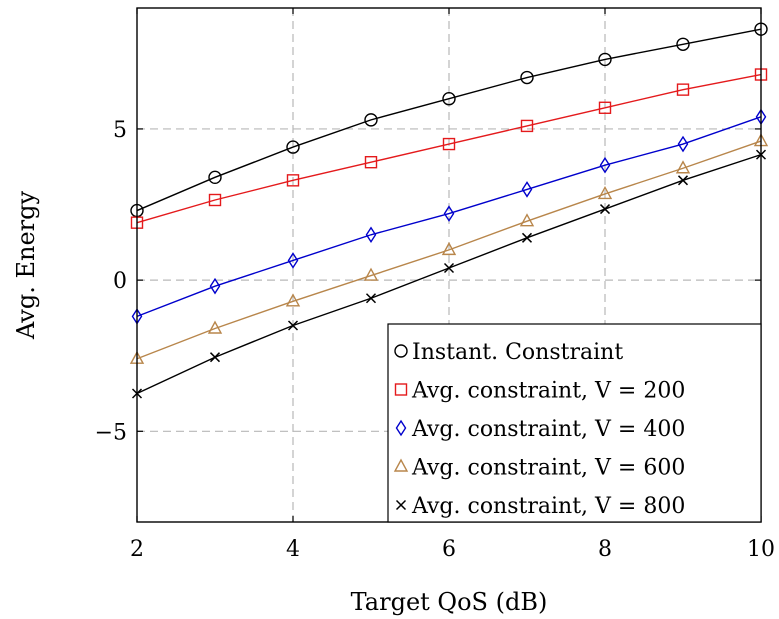  What do you see at coordinates (26, 266) in the screenshot?
I see `y-axis-label: Avg. Energy` at bounding box center [26, 266].